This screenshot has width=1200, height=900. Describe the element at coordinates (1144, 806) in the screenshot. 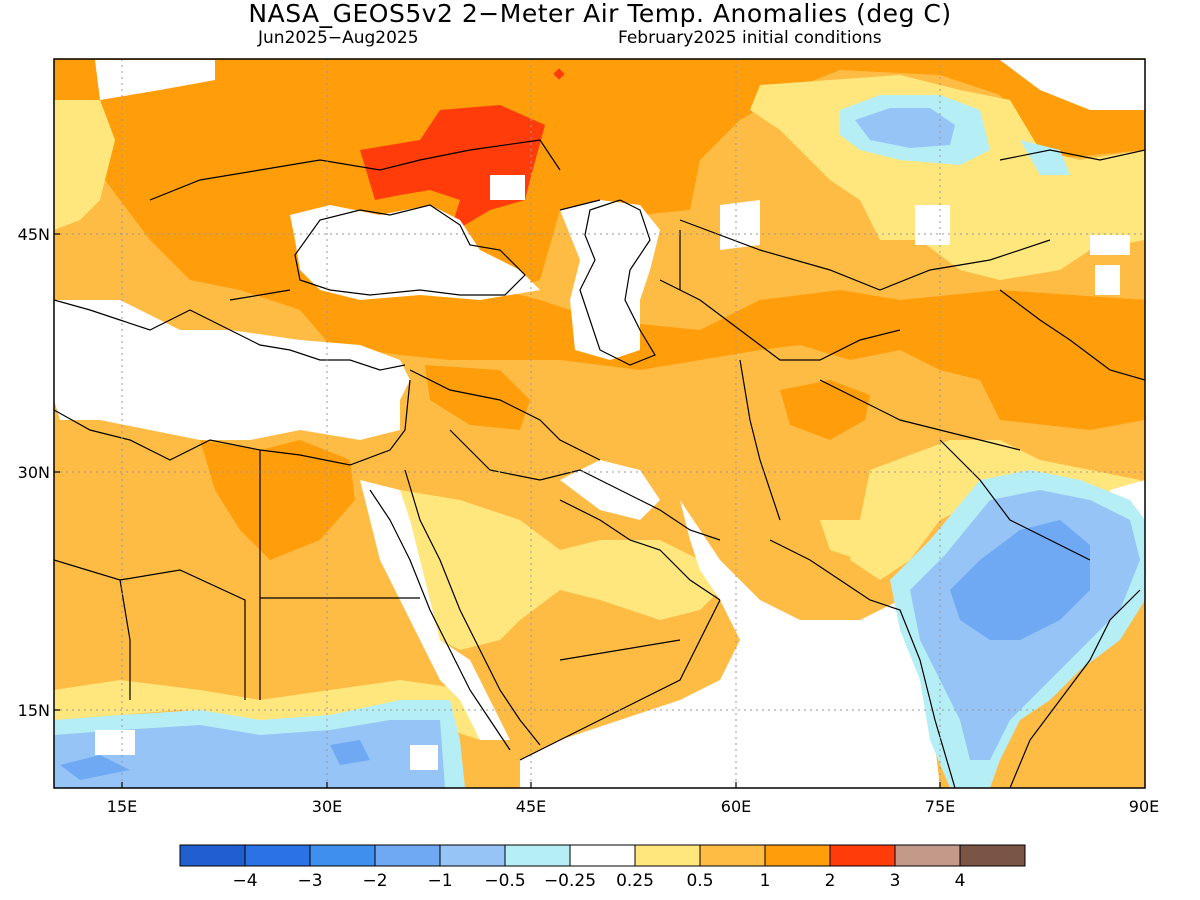

I see `lon-label-90e: 90E` at that location.